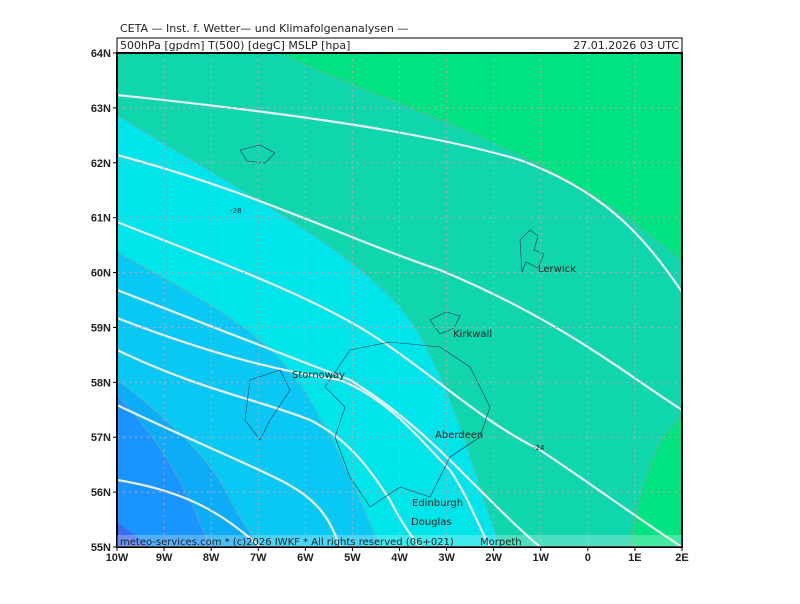 Image resolution: width=800 pixels, height=604 pixels. Describe the element at coordinates (101, 109) in the screenshot. I see `lat-label: 63N` at that location.